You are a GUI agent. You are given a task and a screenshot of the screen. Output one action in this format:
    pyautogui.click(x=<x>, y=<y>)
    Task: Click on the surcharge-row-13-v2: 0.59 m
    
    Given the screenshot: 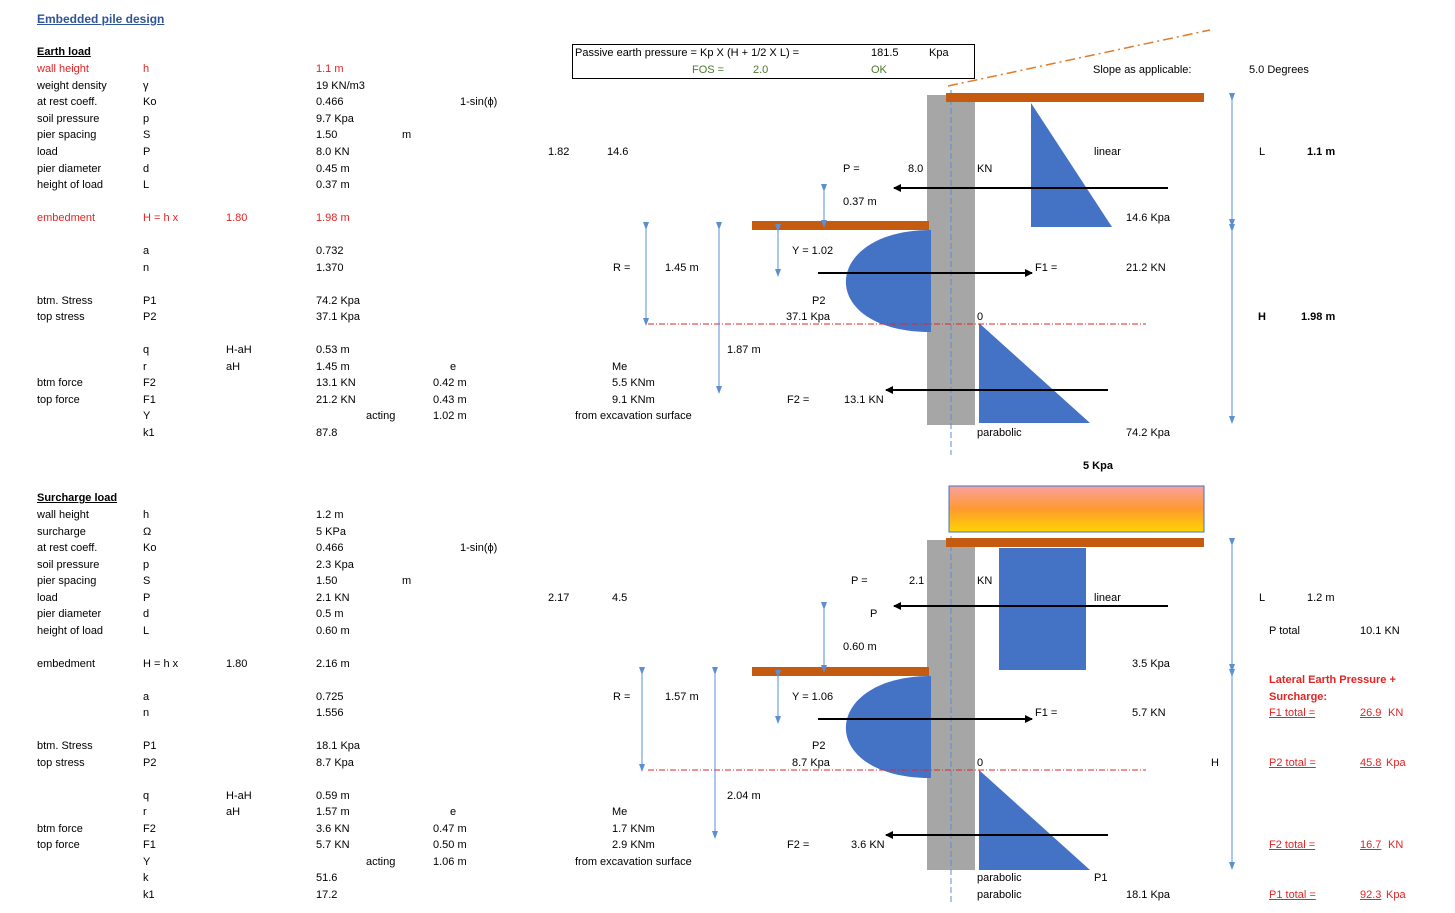 What is the action you would take?
    pyautogui.click(x=333, y=796)
    